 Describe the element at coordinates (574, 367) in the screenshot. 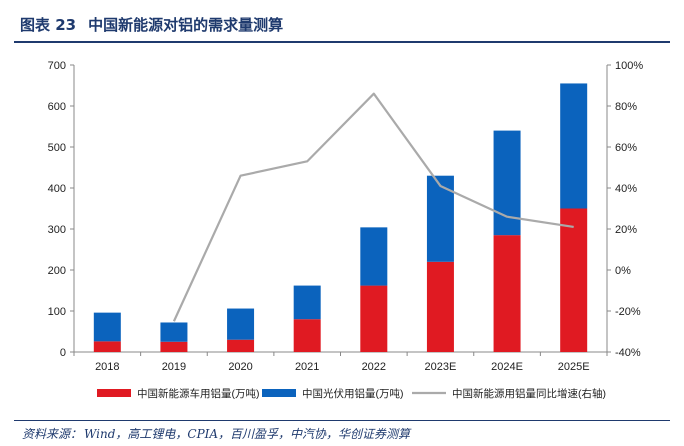

I see `x-tick-label: 2025E` at that location.